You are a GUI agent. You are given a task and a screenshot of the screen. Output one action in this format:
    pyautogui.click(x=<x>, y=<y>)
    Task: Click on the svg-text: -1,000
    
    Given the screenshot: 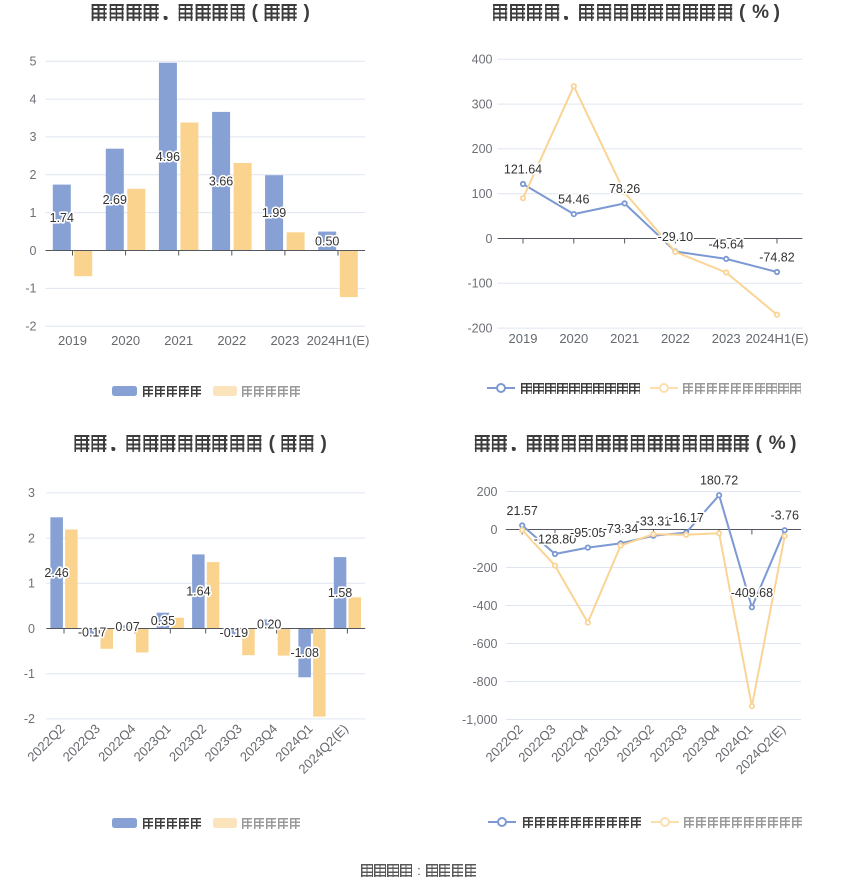 What is the action you would take?
    pyautogui.click(x=479, y=720)
    